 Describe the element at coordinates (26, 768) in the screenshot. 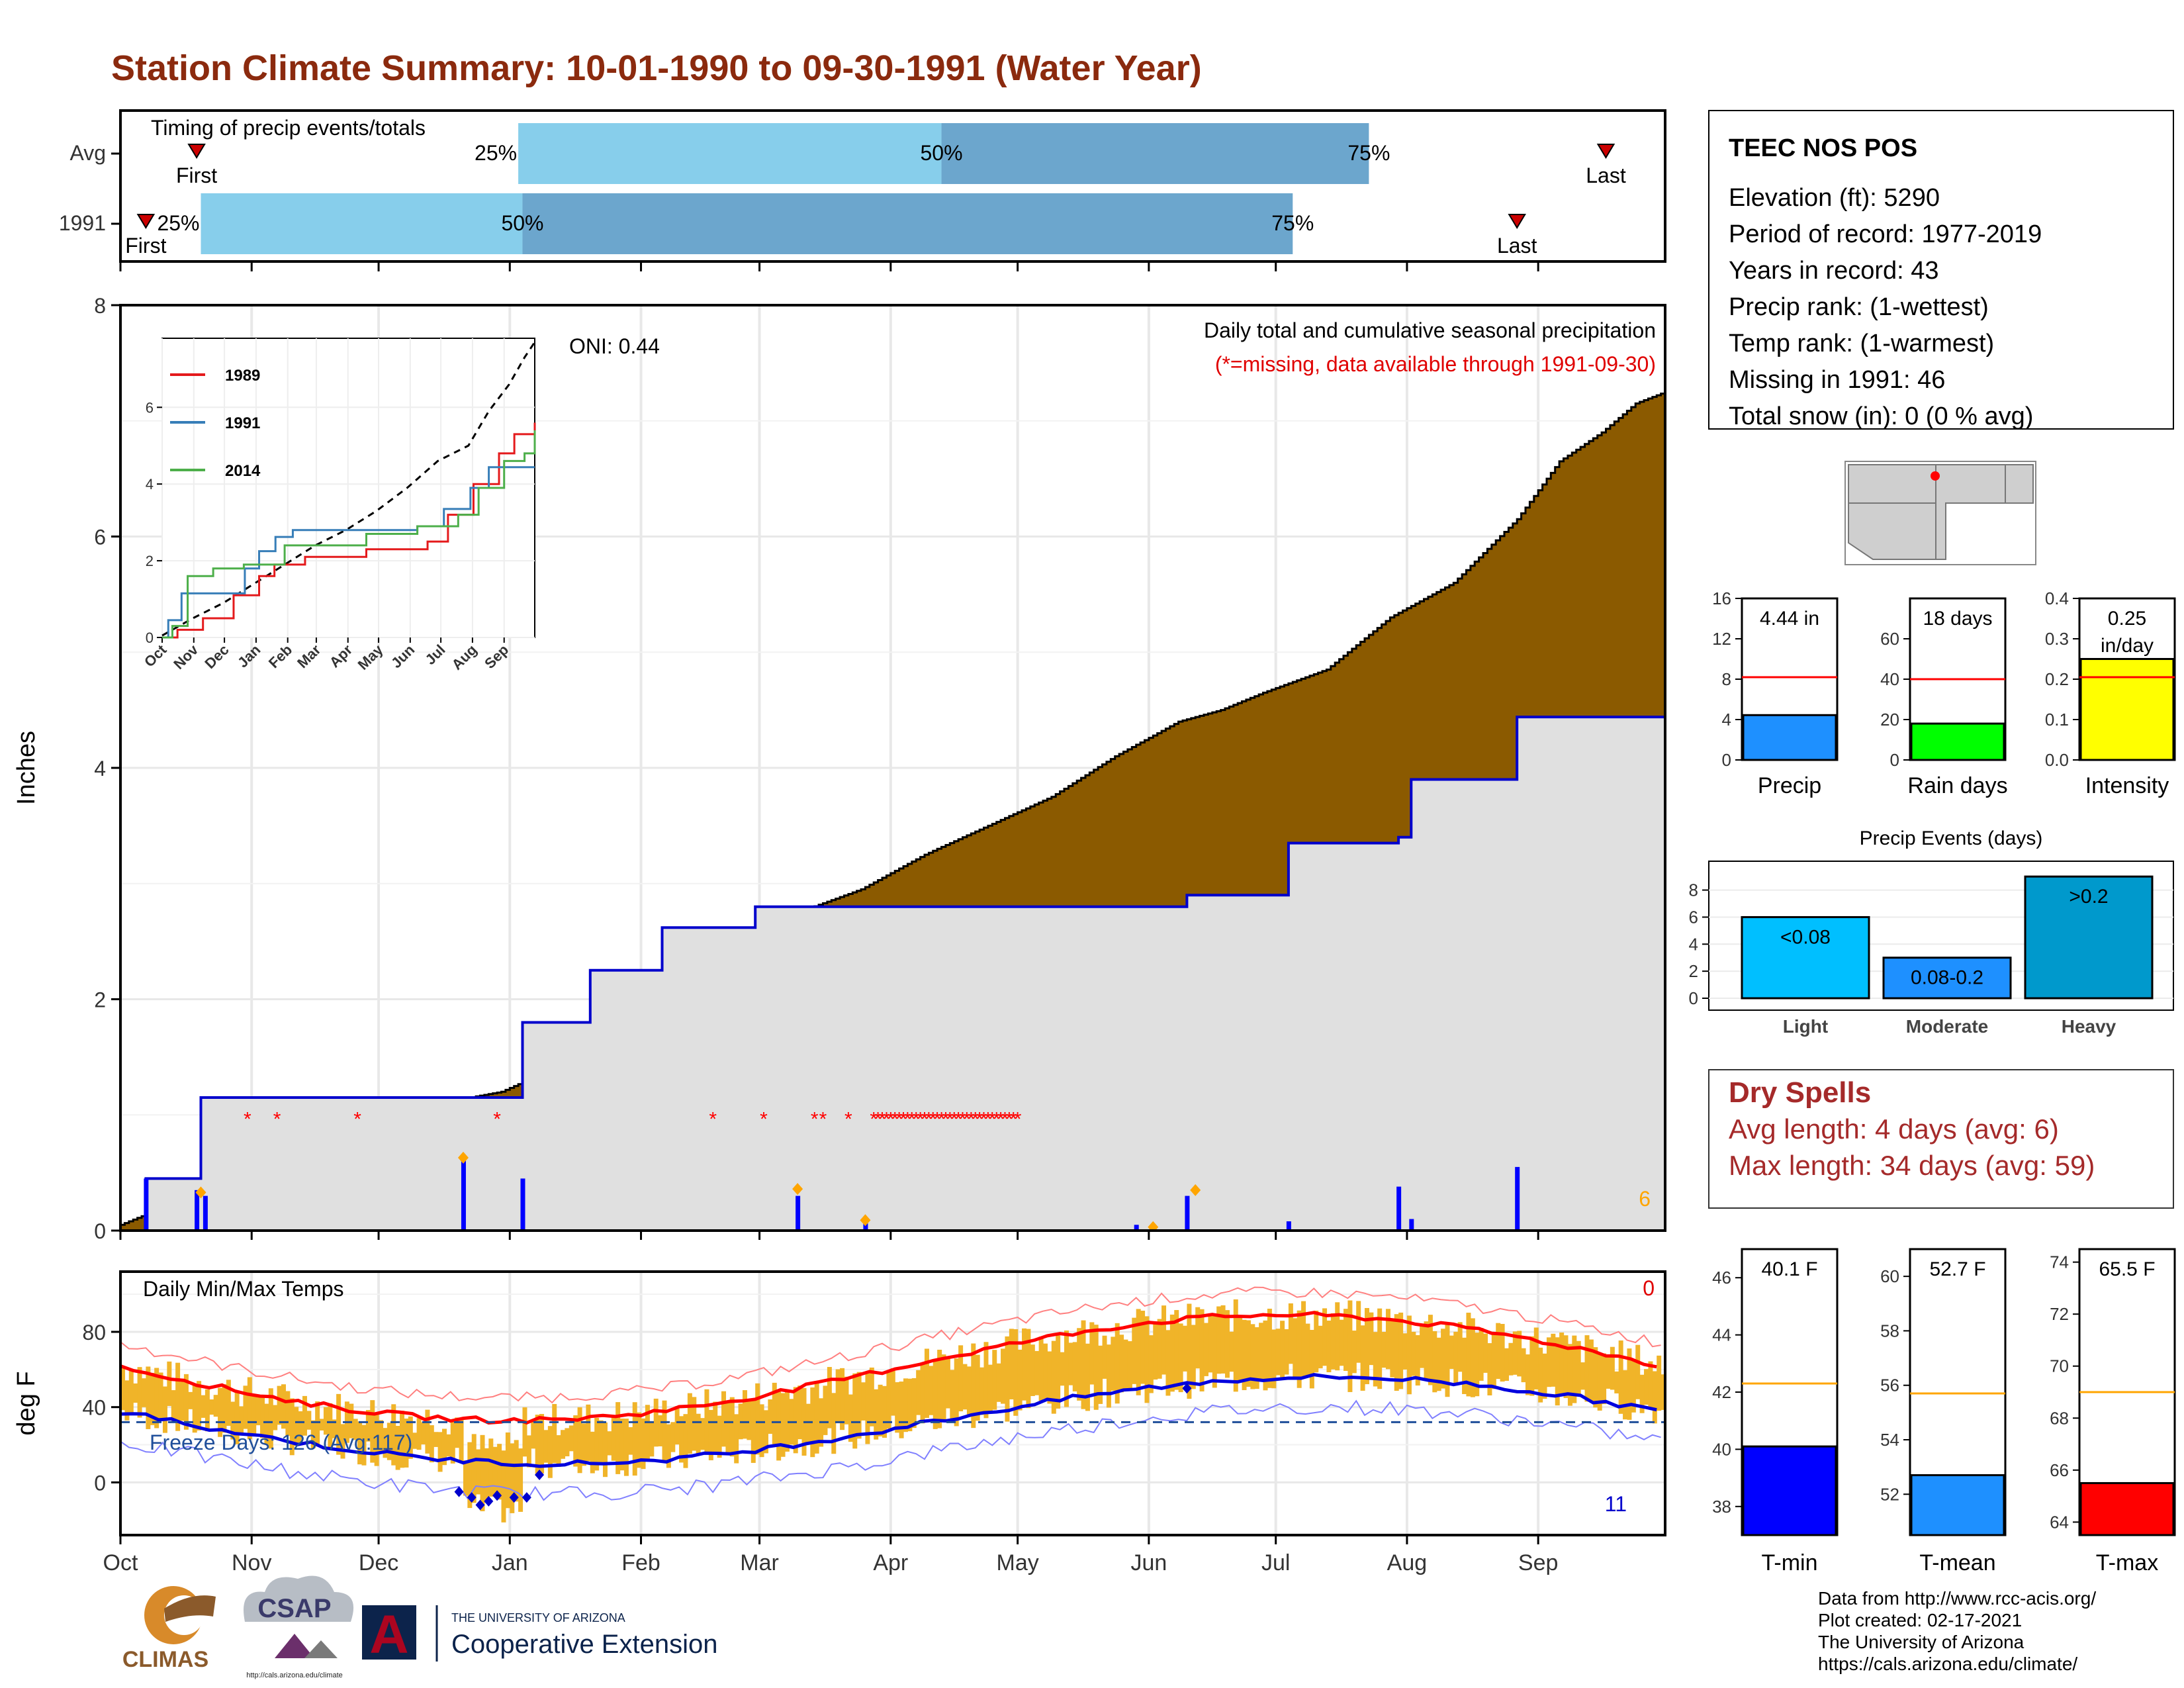

I see `precip-ylabel: Inches` at that location.